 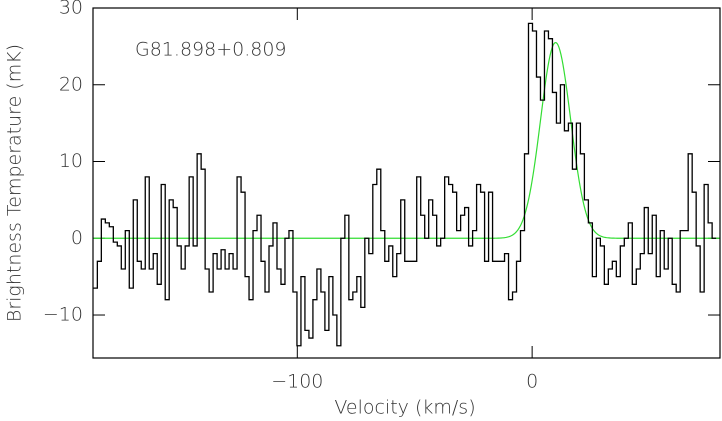 I want to click on y-tick-label: 20, so click(x=71, y=84).